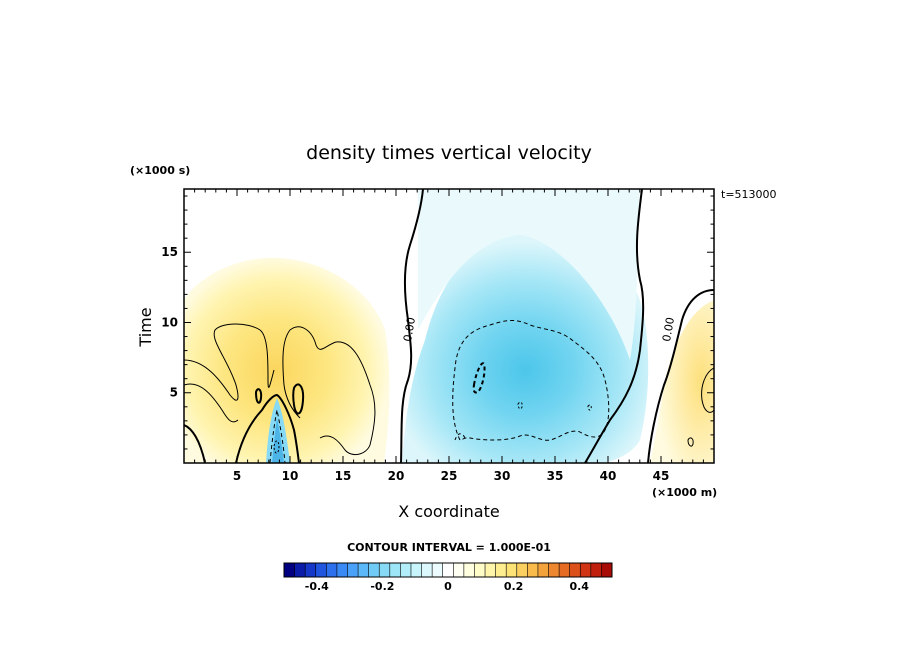  I want to click on colorbar-tick-label: 0.2, so click(514, 586).